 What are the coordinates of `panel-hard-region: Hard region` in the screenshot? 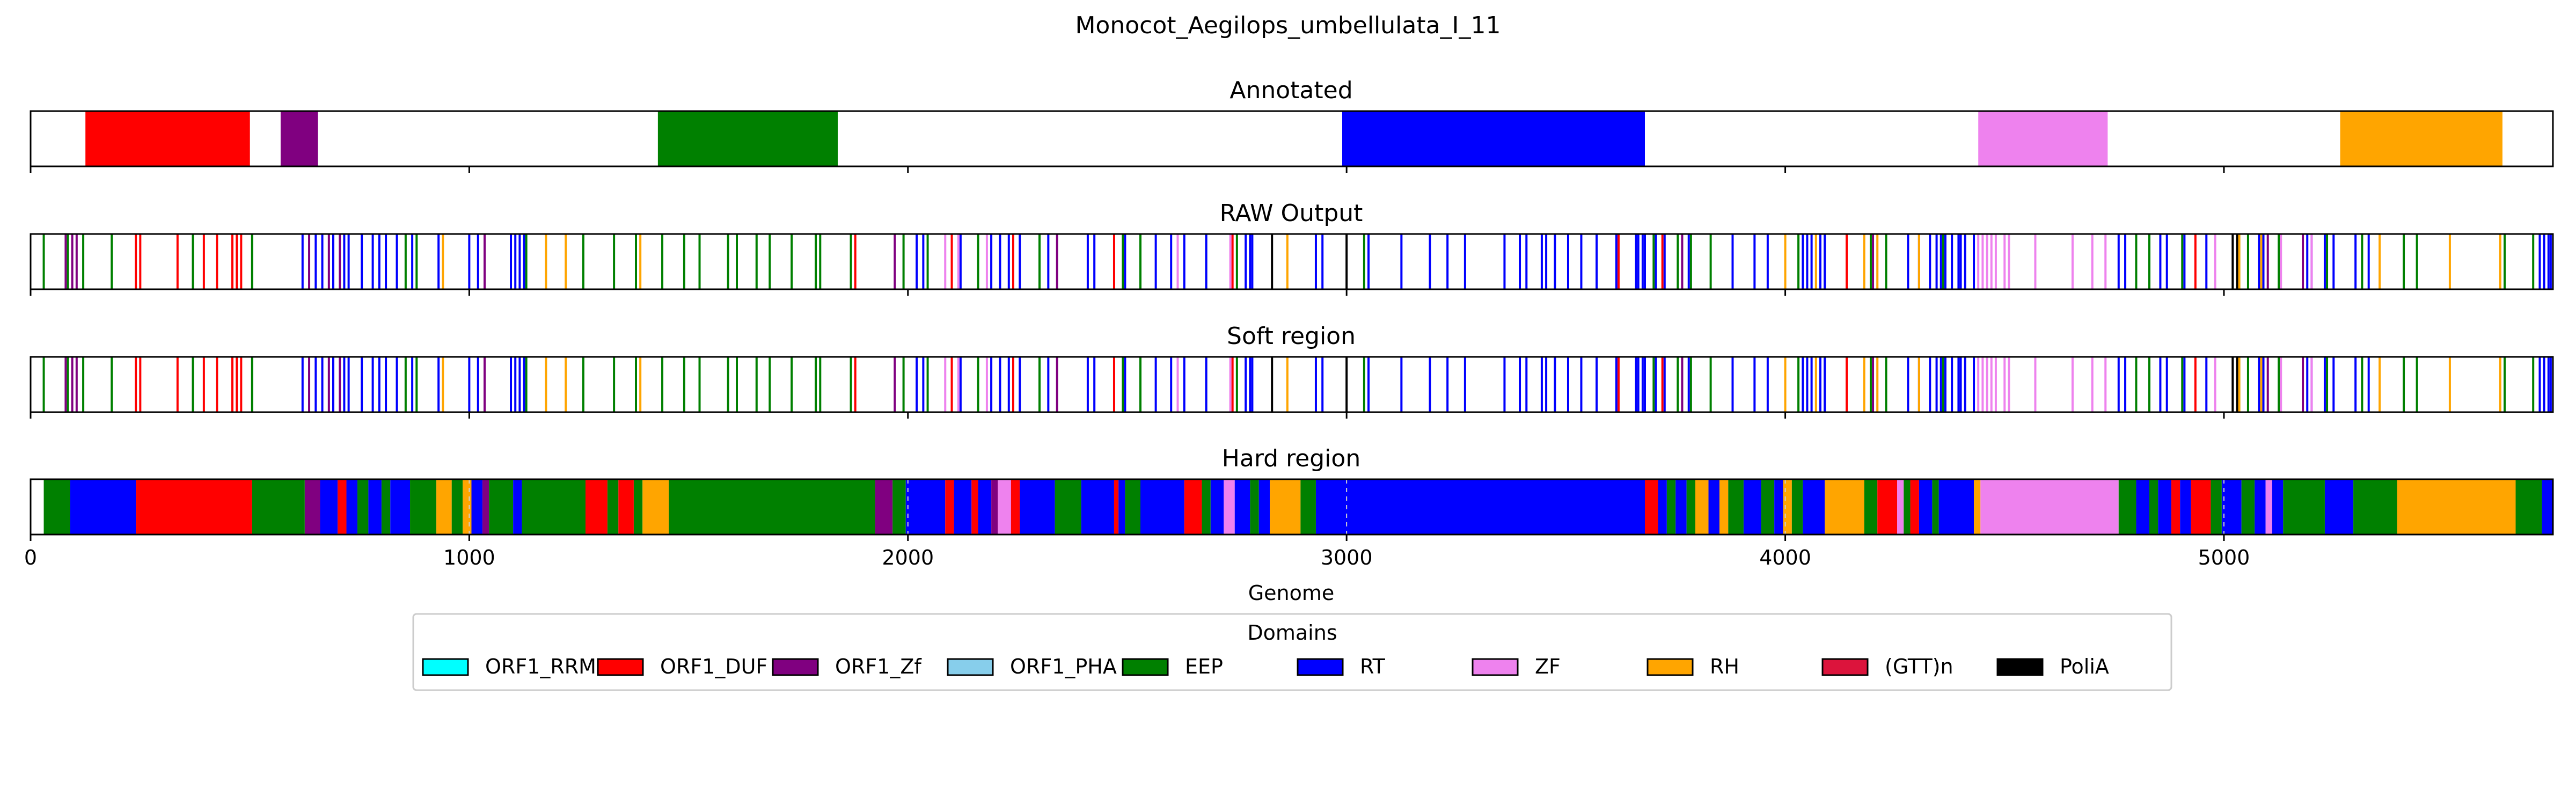 It's located at (1292, 493).